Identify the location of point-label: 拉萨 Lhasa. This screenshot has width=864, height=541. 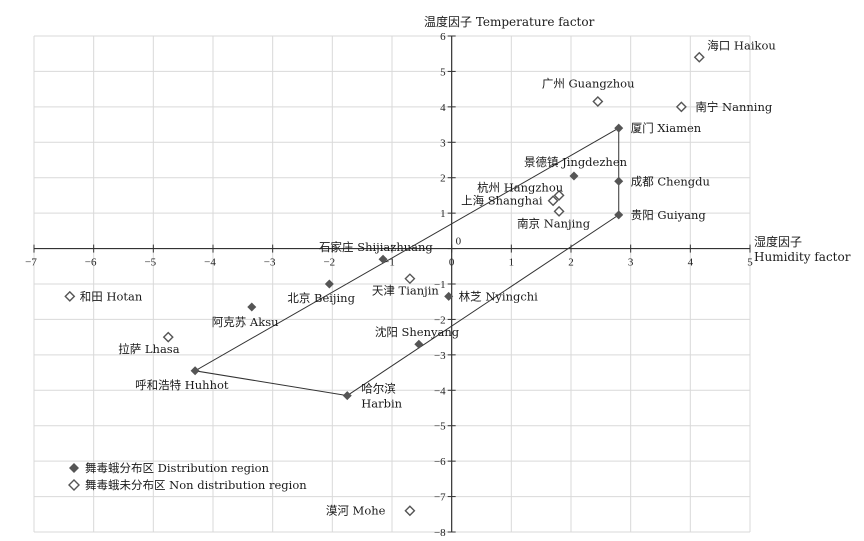
(148, 349).